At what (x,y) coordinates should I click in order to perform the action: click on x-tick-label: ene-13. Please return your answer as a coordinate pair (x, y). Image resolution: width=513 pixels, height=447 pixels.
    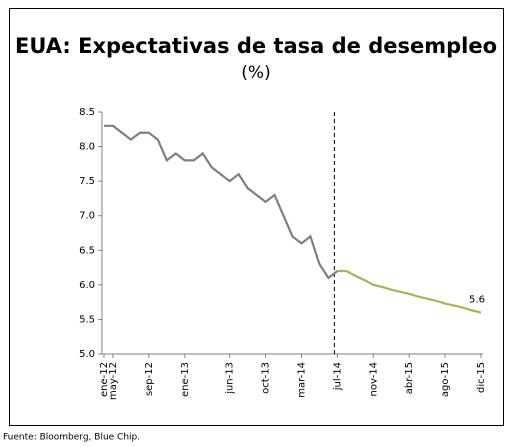
    Looking at the image, I should click on (185, 379).